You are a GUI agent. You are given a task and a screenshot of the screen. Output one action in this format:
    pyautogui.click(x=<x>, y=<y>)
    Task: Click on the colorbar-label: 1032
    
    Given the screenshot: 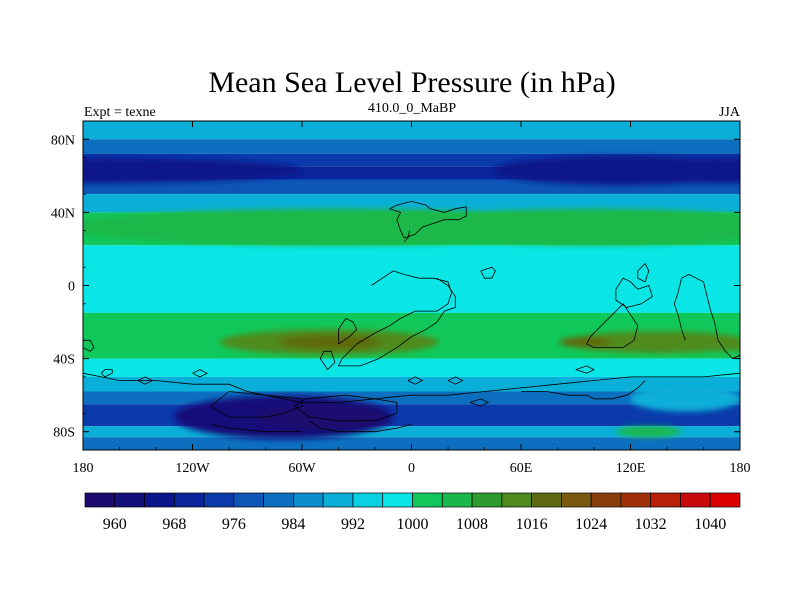 What is the action you would take?
    pyautogui.click(x=651, y=524)
    